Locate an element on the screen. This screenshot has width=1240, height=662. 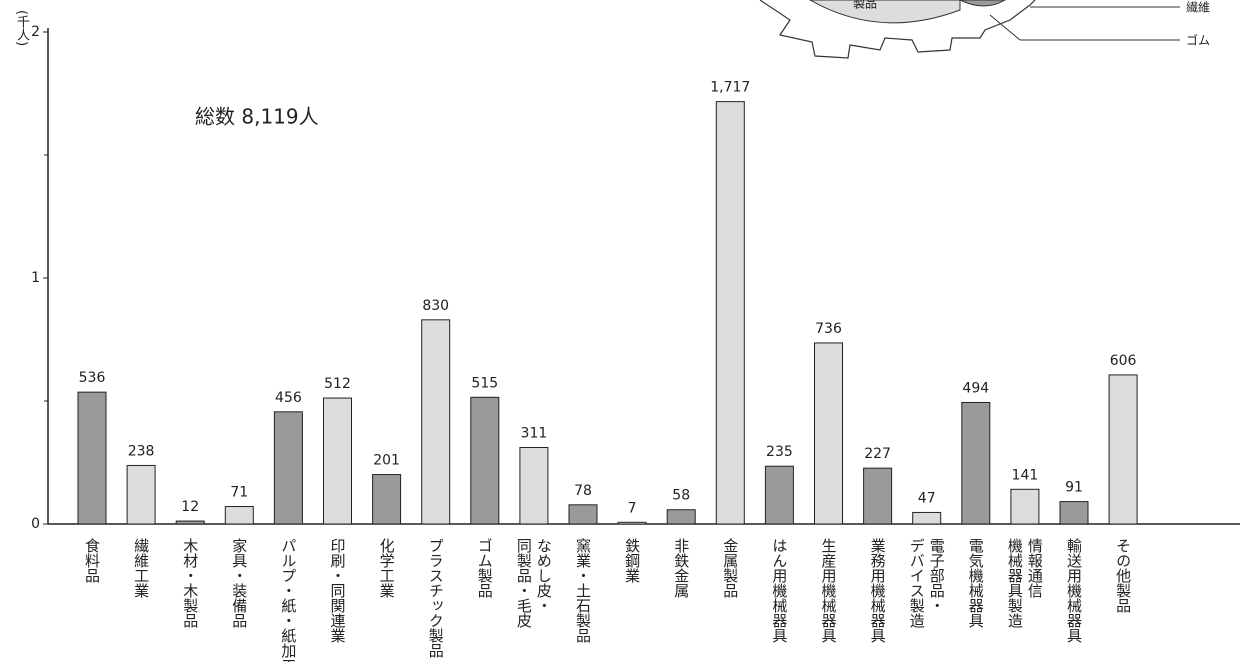
x-tick-label: 印刷・同関連業 is located at coordinates (337, 590).